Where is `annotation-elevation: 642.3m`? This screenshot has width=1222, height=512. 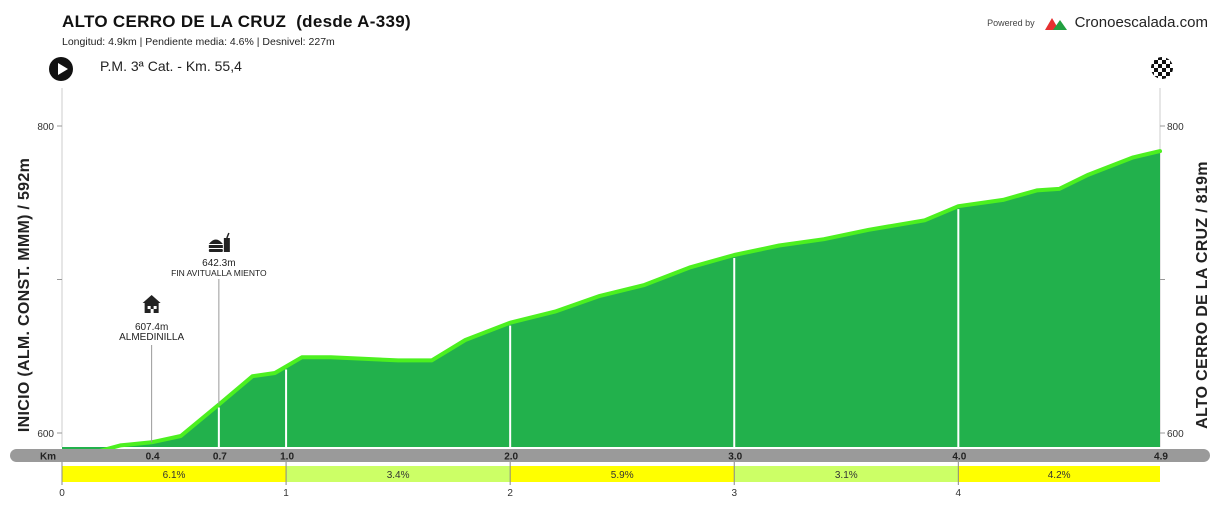 annotation-elevation: 642.3m is located at coordinates (218, 263).